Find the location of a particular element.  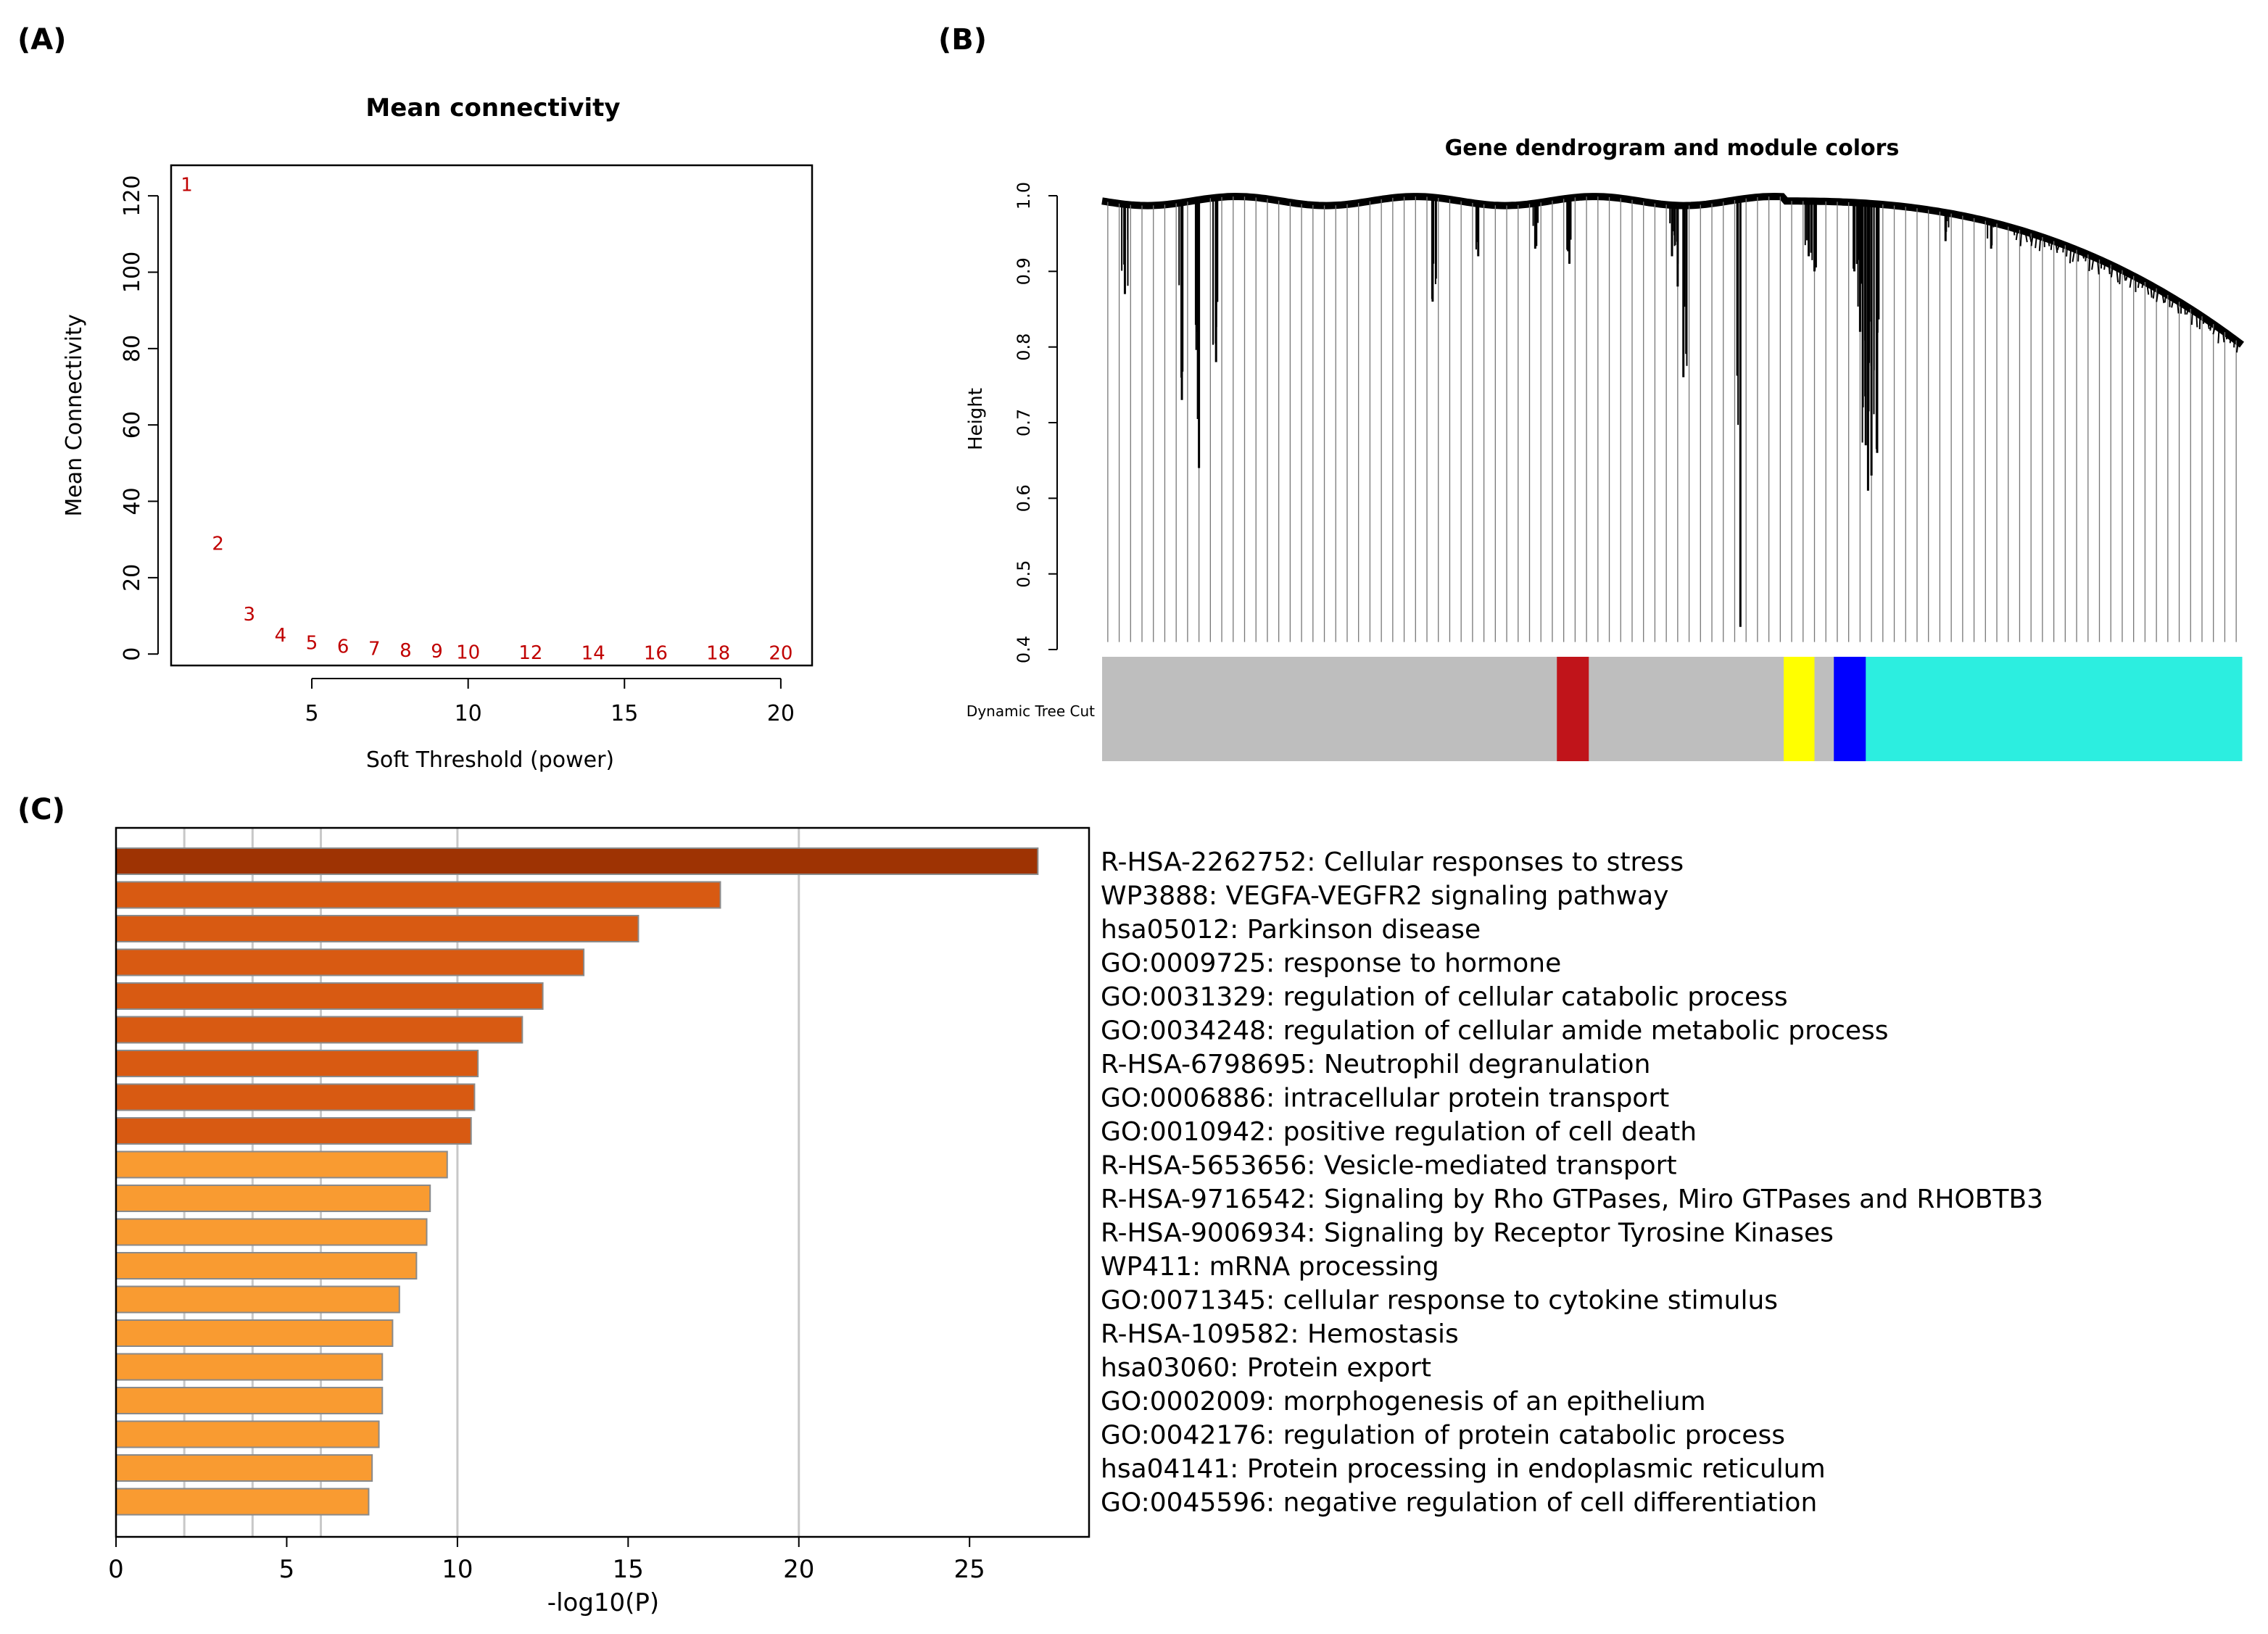

chart-a-frame is located at coordinates (492, 415).